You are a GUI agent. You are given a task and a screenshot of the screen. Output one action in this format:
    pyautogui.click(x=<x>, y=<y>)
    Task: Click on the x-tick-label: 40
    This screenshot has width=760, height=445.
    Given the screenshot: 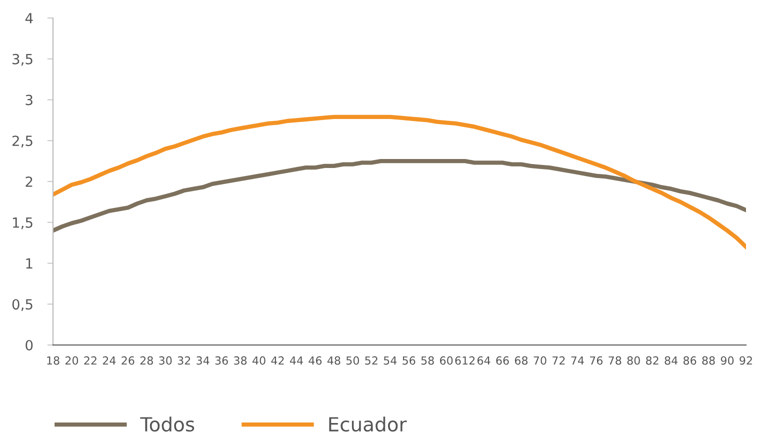 What is the action you would take?
    pyautogui.click(x=259, y=360)
    